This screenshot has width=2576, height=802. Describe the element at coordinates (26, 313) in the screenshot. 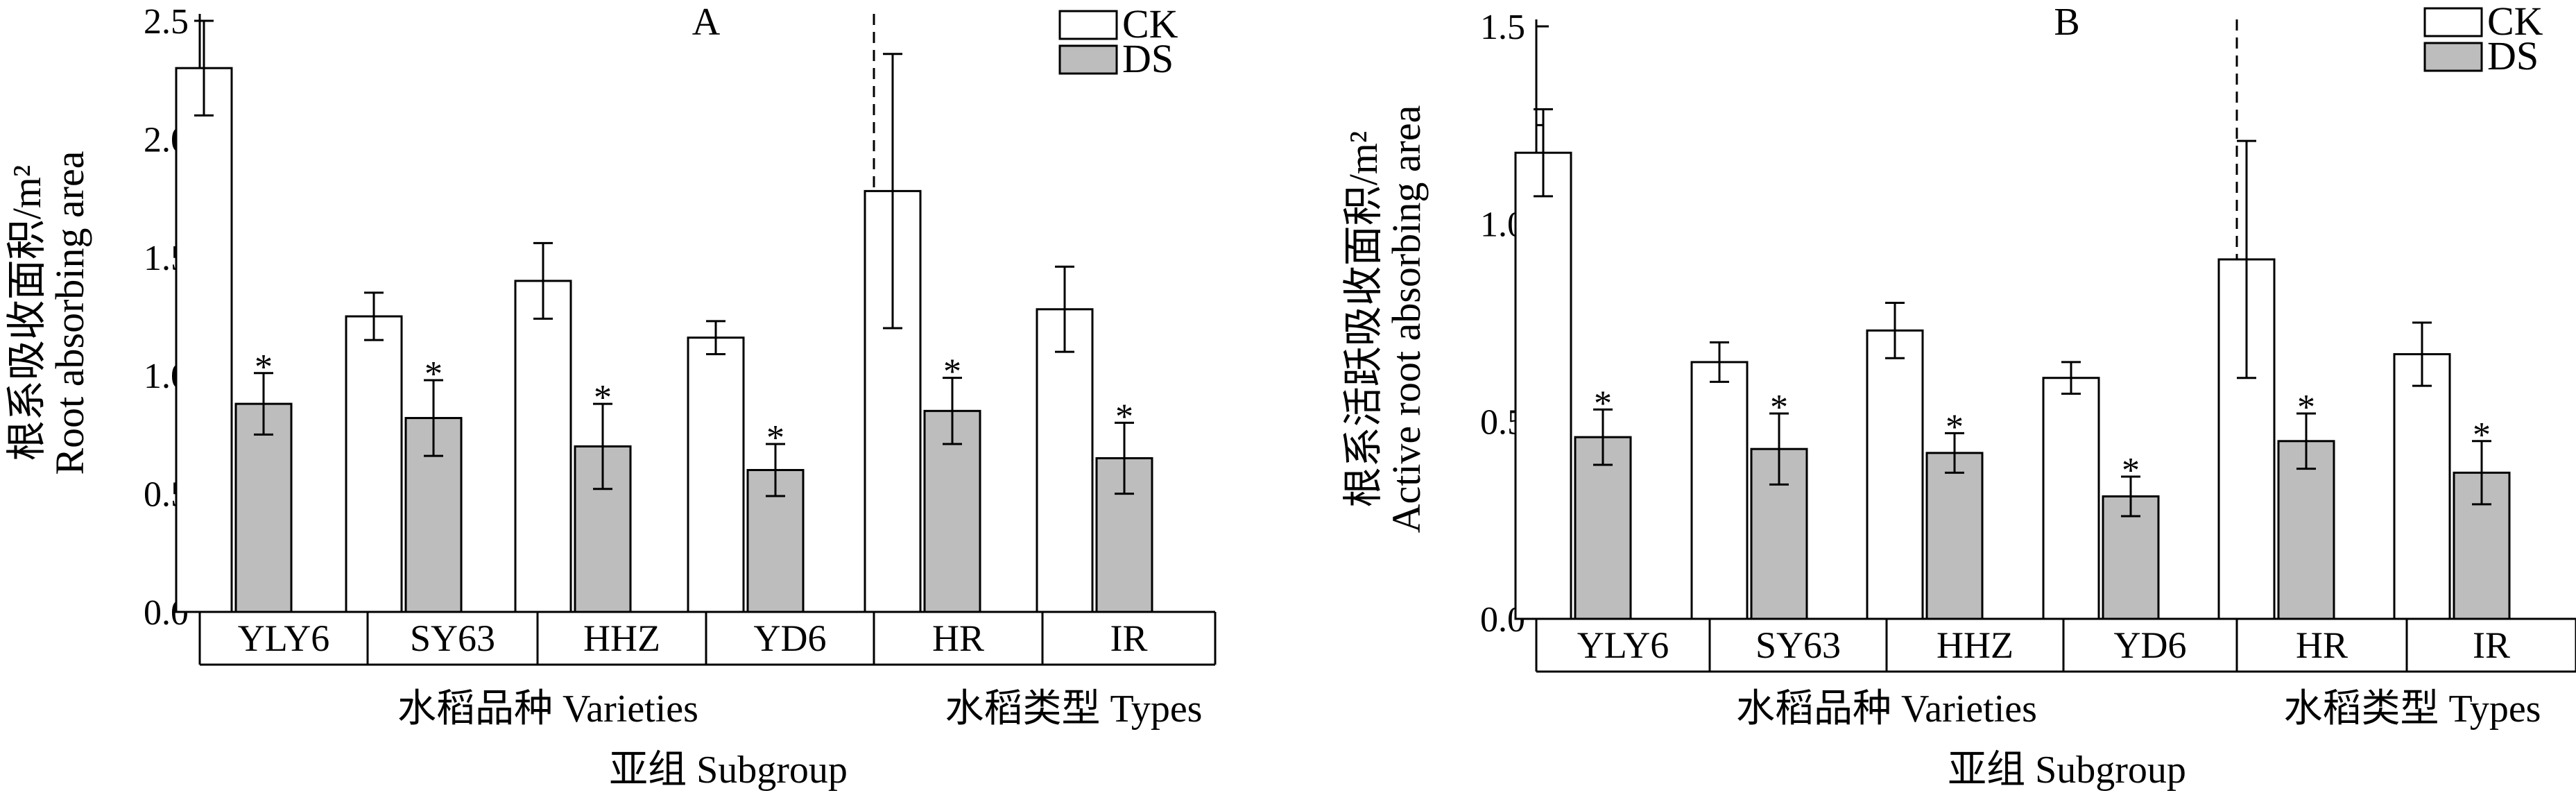

I see `y-axis-label-cn: 根系吸收面积/m²` at that location.